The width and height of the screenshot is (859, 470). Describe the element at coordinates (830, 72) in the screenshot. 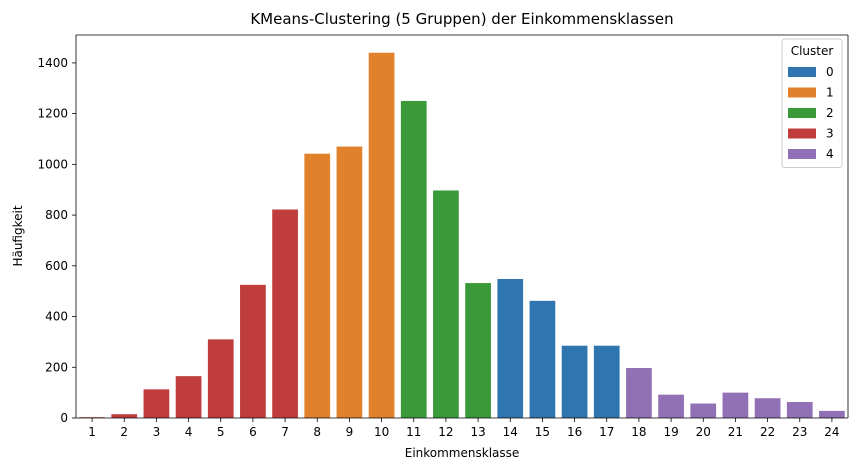

I see `legend-label-0: 0` at that location.